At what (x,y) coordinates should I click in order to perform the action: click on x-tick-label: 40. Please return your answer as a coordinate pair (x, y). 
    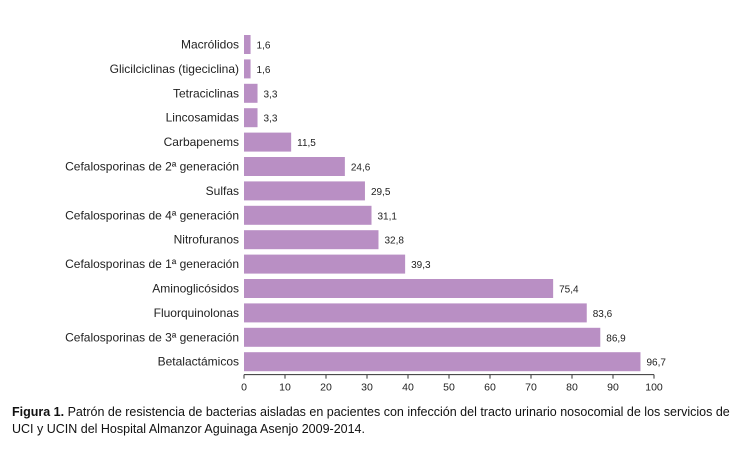
    Looking at the image, I should click on (408, 388).